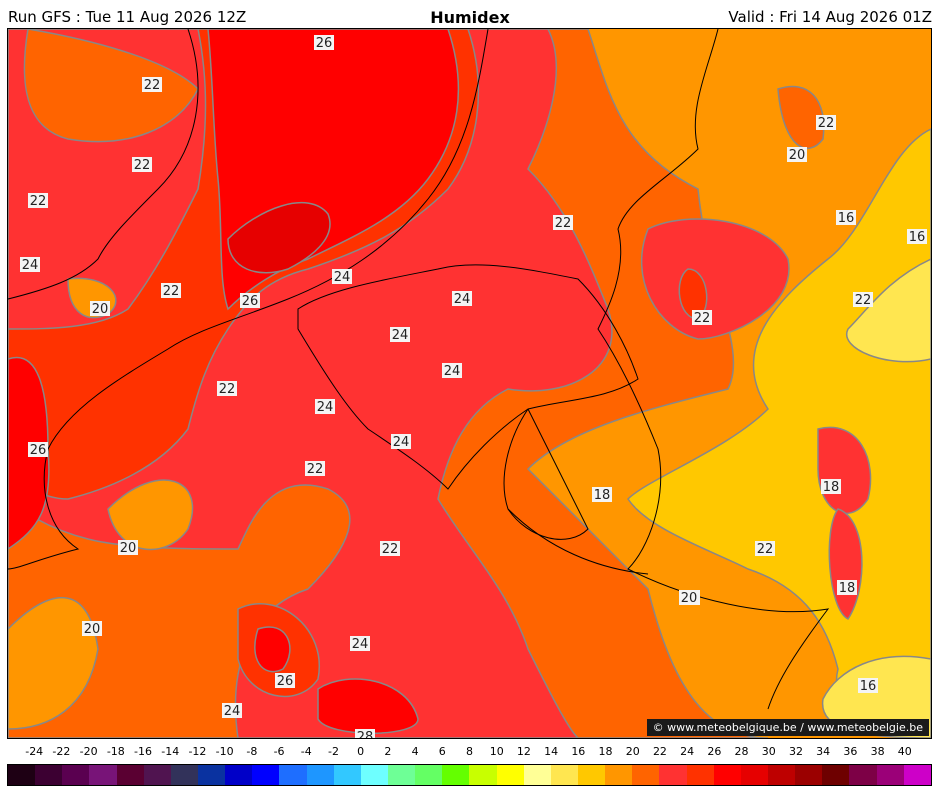 This screenshot has height=800, width=940. What do you see at coordinates (415, 751) in the screenshot?
I see `scale-tick: 4` at bounding box center [415, 751].